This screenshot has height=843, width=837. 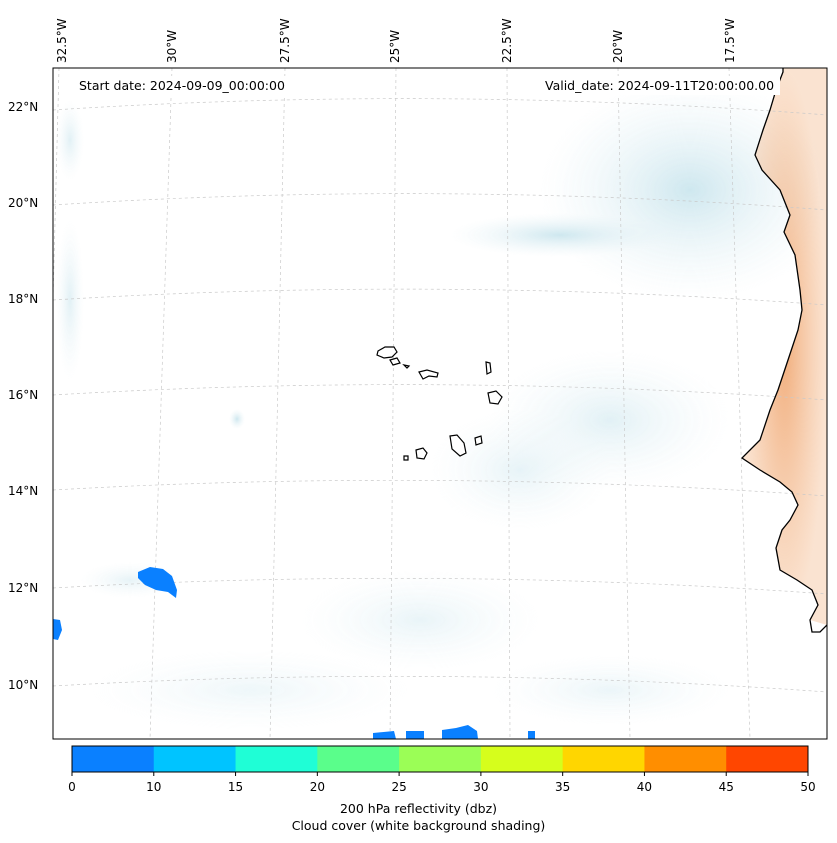 I want to click on latitude-labels: 22°N 20°N 18°N 16°N 14°N 12°N 10°N, so click(x=23, y=396).